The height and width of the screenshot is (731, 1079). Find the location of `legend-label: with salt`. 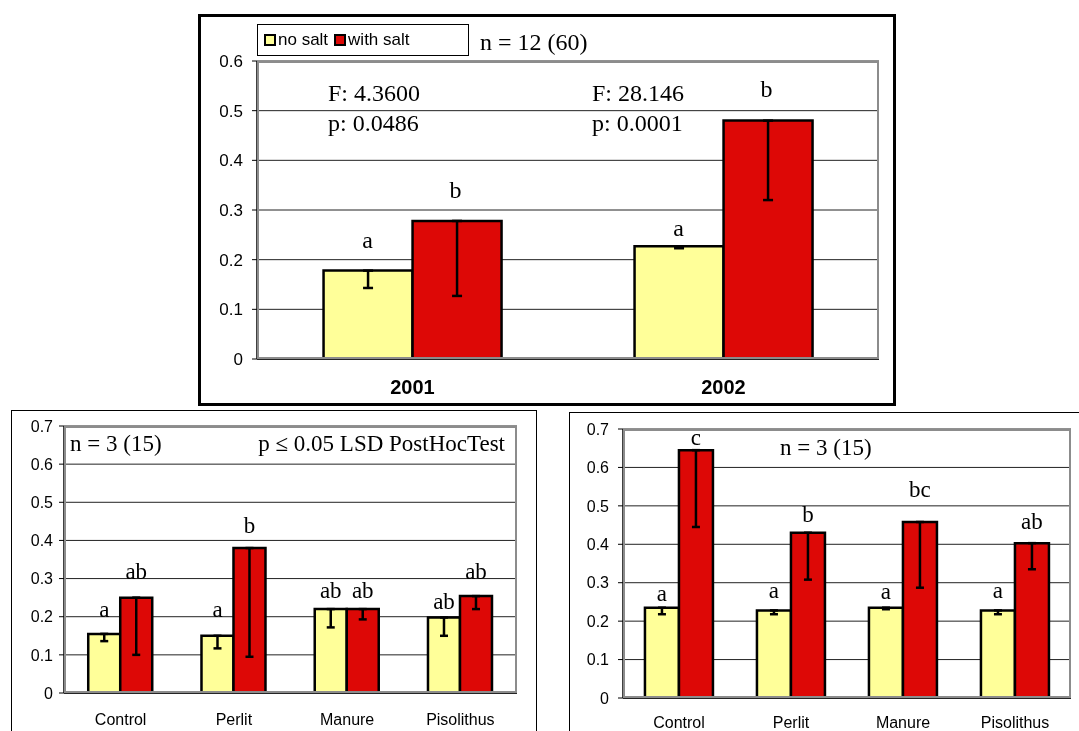

legend-label: with salt is located at coordinates (379, 40).